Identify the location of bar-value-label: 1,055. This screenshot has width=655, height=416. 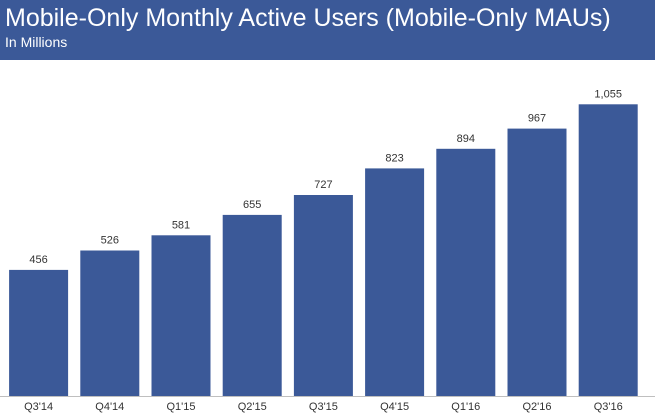
(608, 94).